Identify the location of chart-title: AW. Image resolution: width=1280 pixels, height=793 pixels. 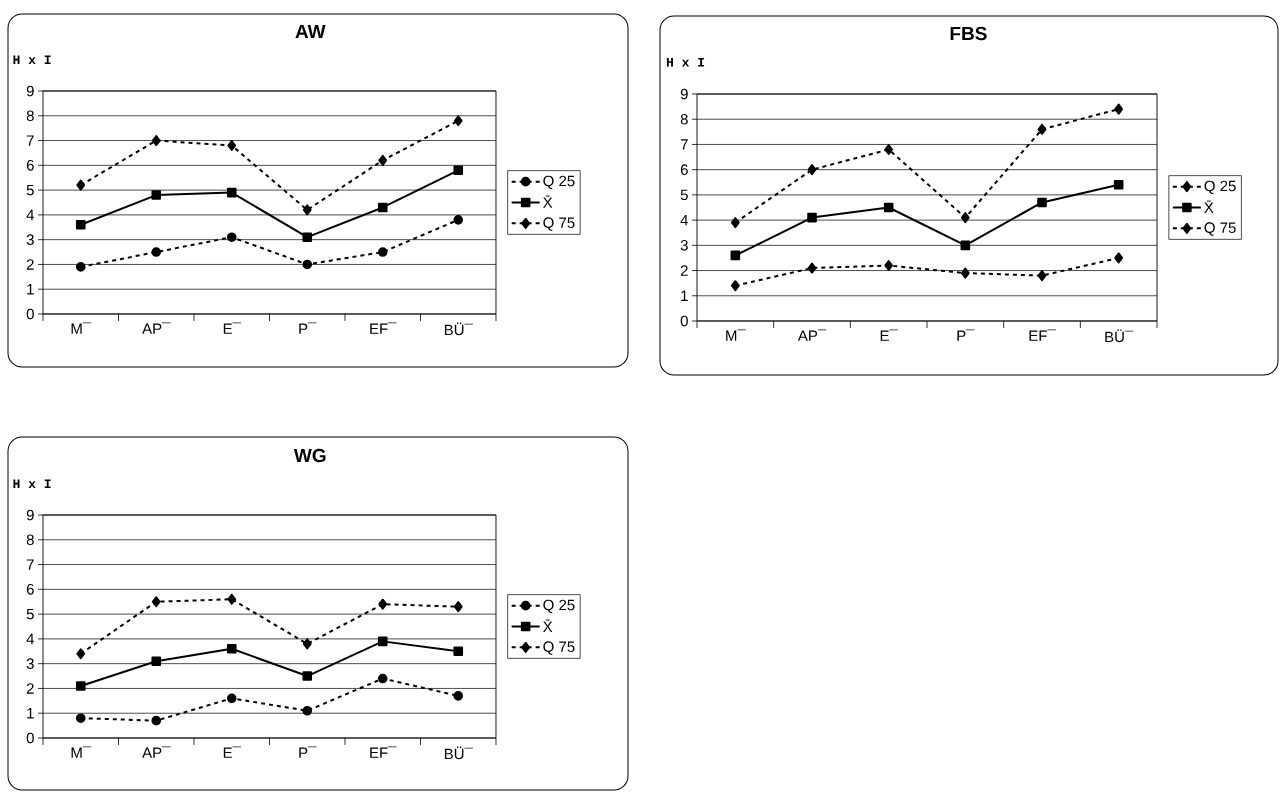
(310, 31).